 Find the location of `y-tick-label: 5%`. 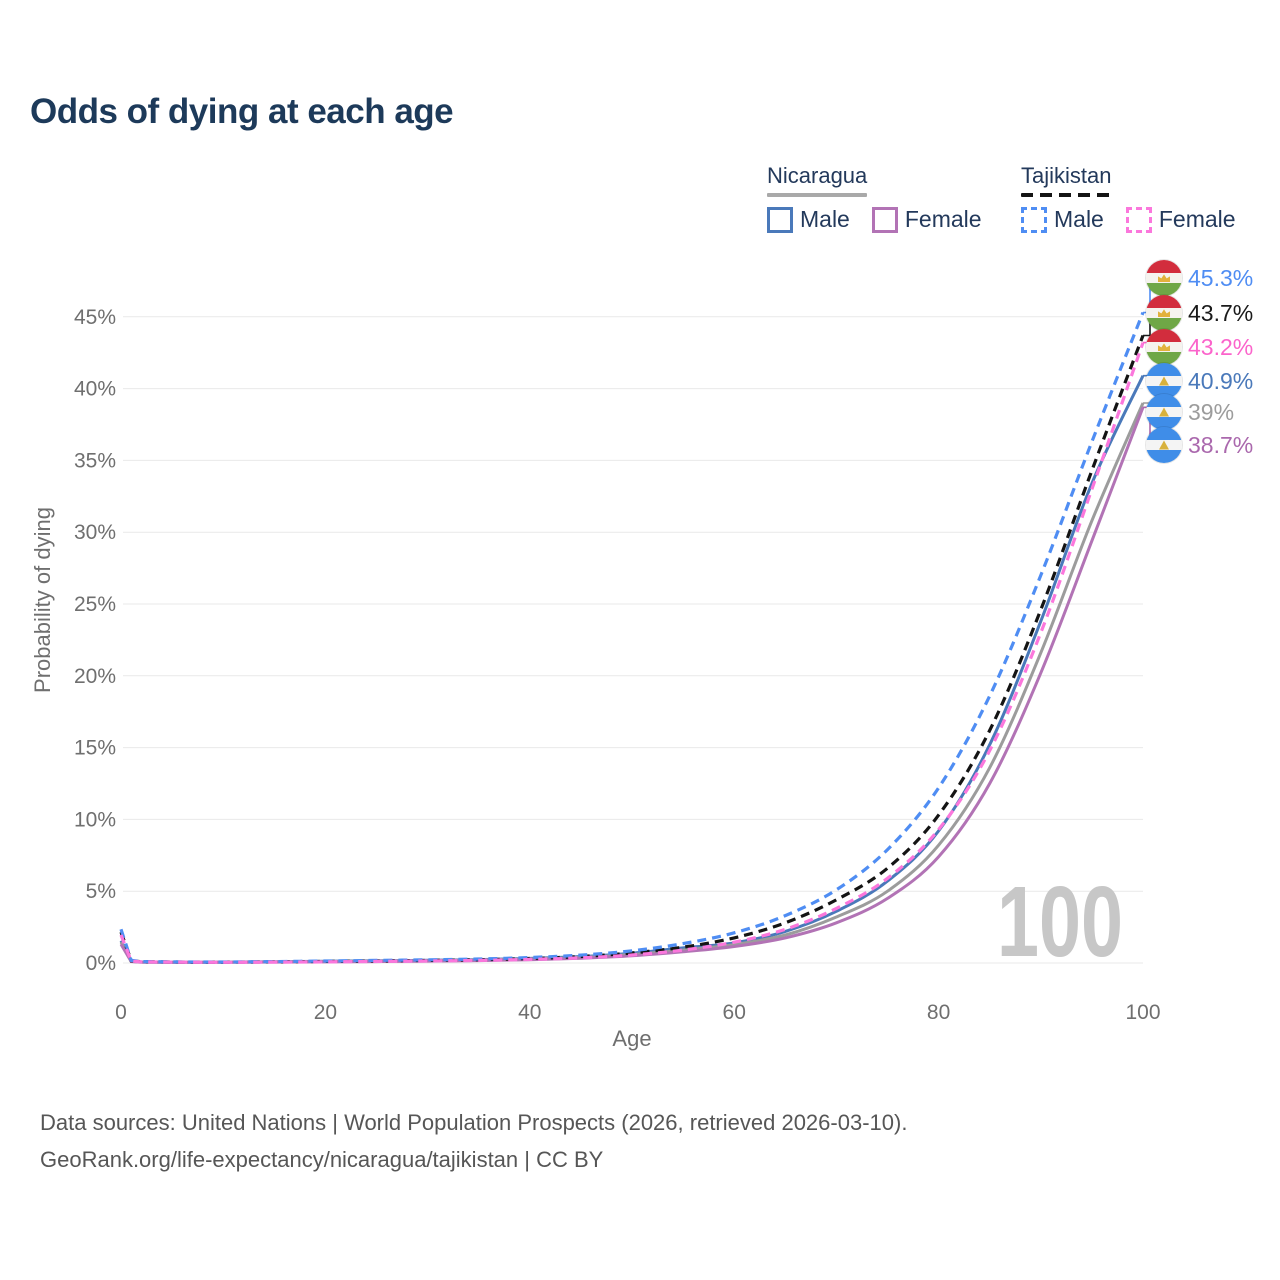

y-tick-label: 5% is located at coordinates (101, 891).